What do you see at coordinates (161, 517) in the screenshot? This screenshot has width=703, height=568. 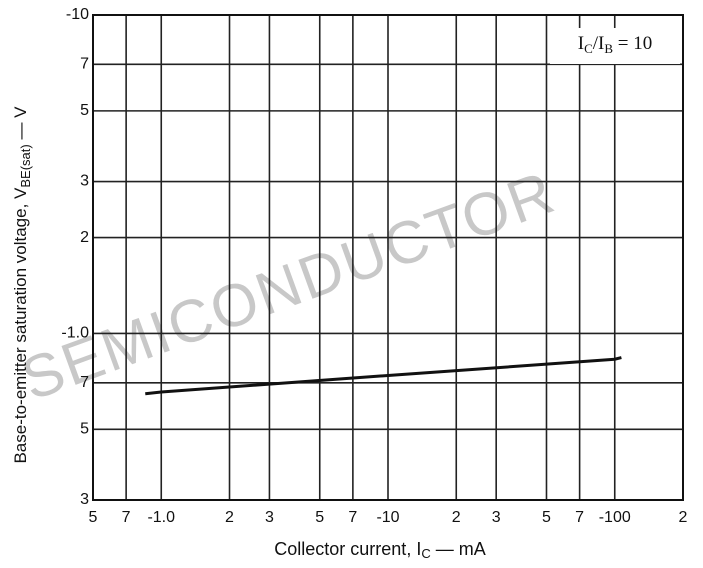 I see `x-tick-label: -1.0` at bounding box center [161, 517].